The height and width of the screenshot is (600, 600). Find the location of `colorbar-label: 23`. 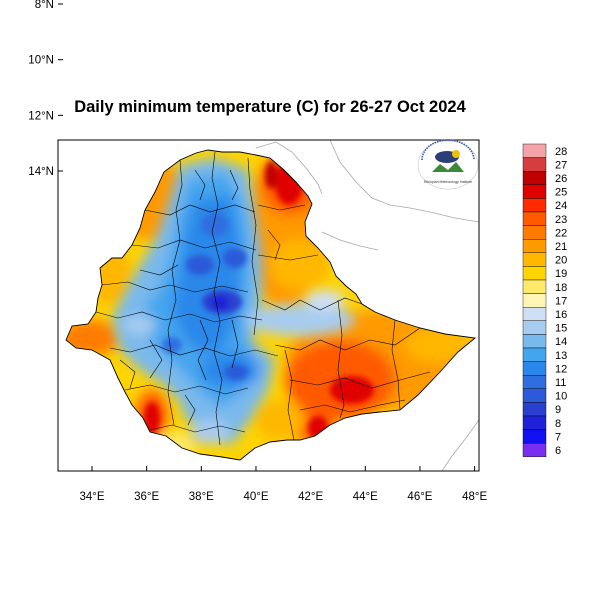

colorbar-label: 23 is located at coordinates (561, 220).